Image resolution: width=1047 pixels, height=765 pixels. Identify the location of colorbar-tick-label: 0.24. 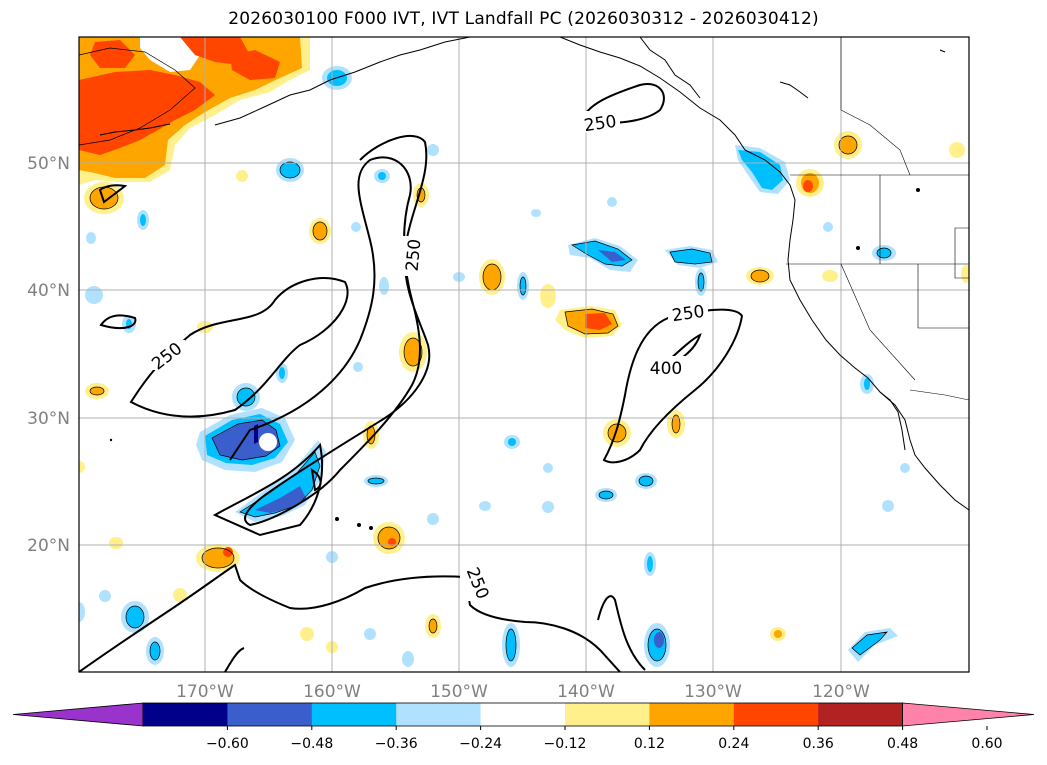
(733, 744).